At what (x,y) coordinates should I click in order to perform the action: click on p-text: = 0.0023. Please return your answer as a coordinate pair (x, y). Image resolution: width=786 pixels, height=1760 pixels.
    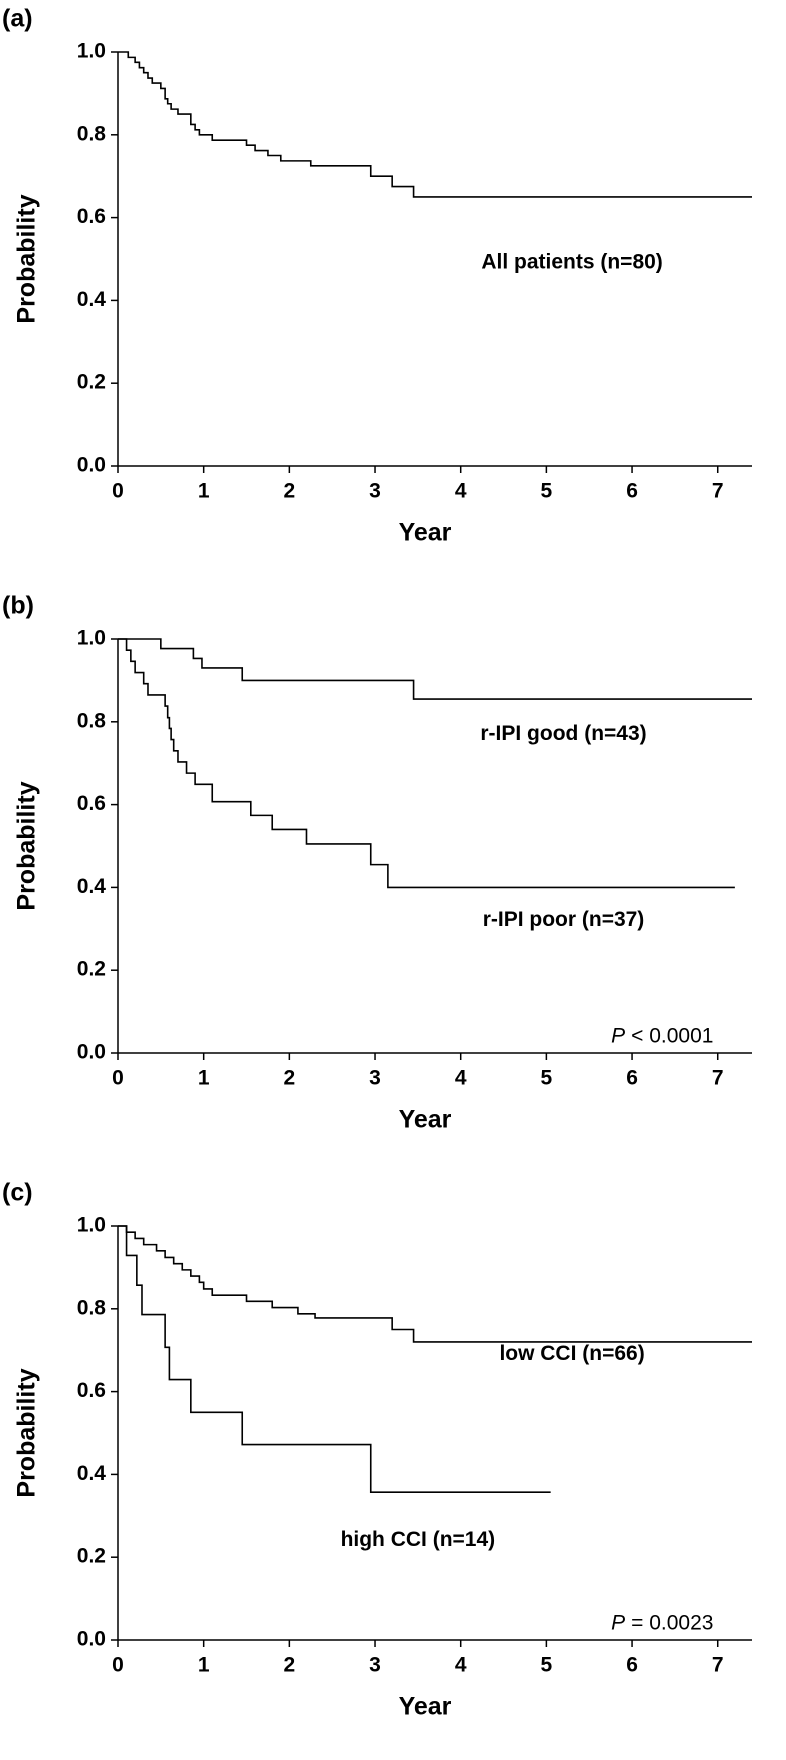
    Looking at the image, I should click on (672, 1622).